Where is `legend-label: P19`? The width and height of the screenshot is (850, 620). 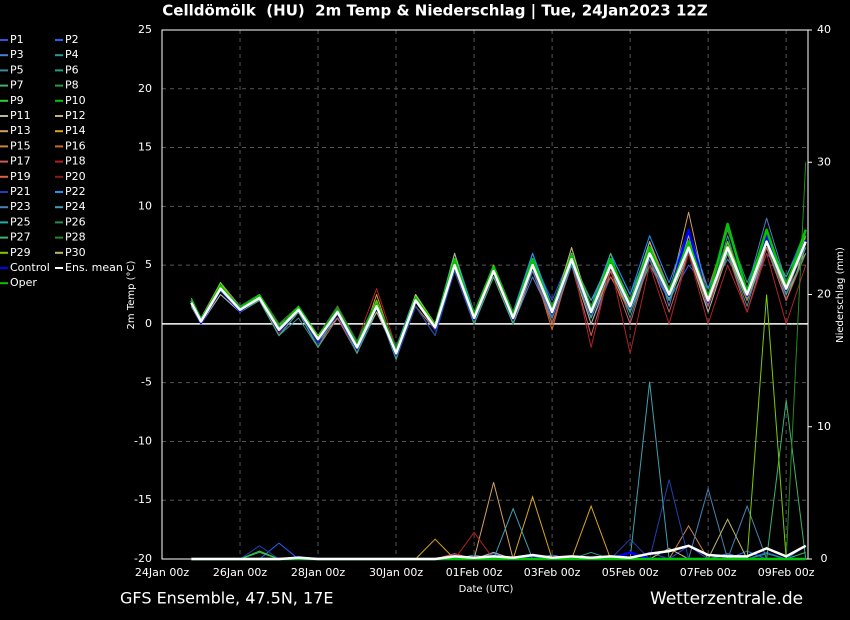
legend-label: P19 is located at coordinates (20, 176).